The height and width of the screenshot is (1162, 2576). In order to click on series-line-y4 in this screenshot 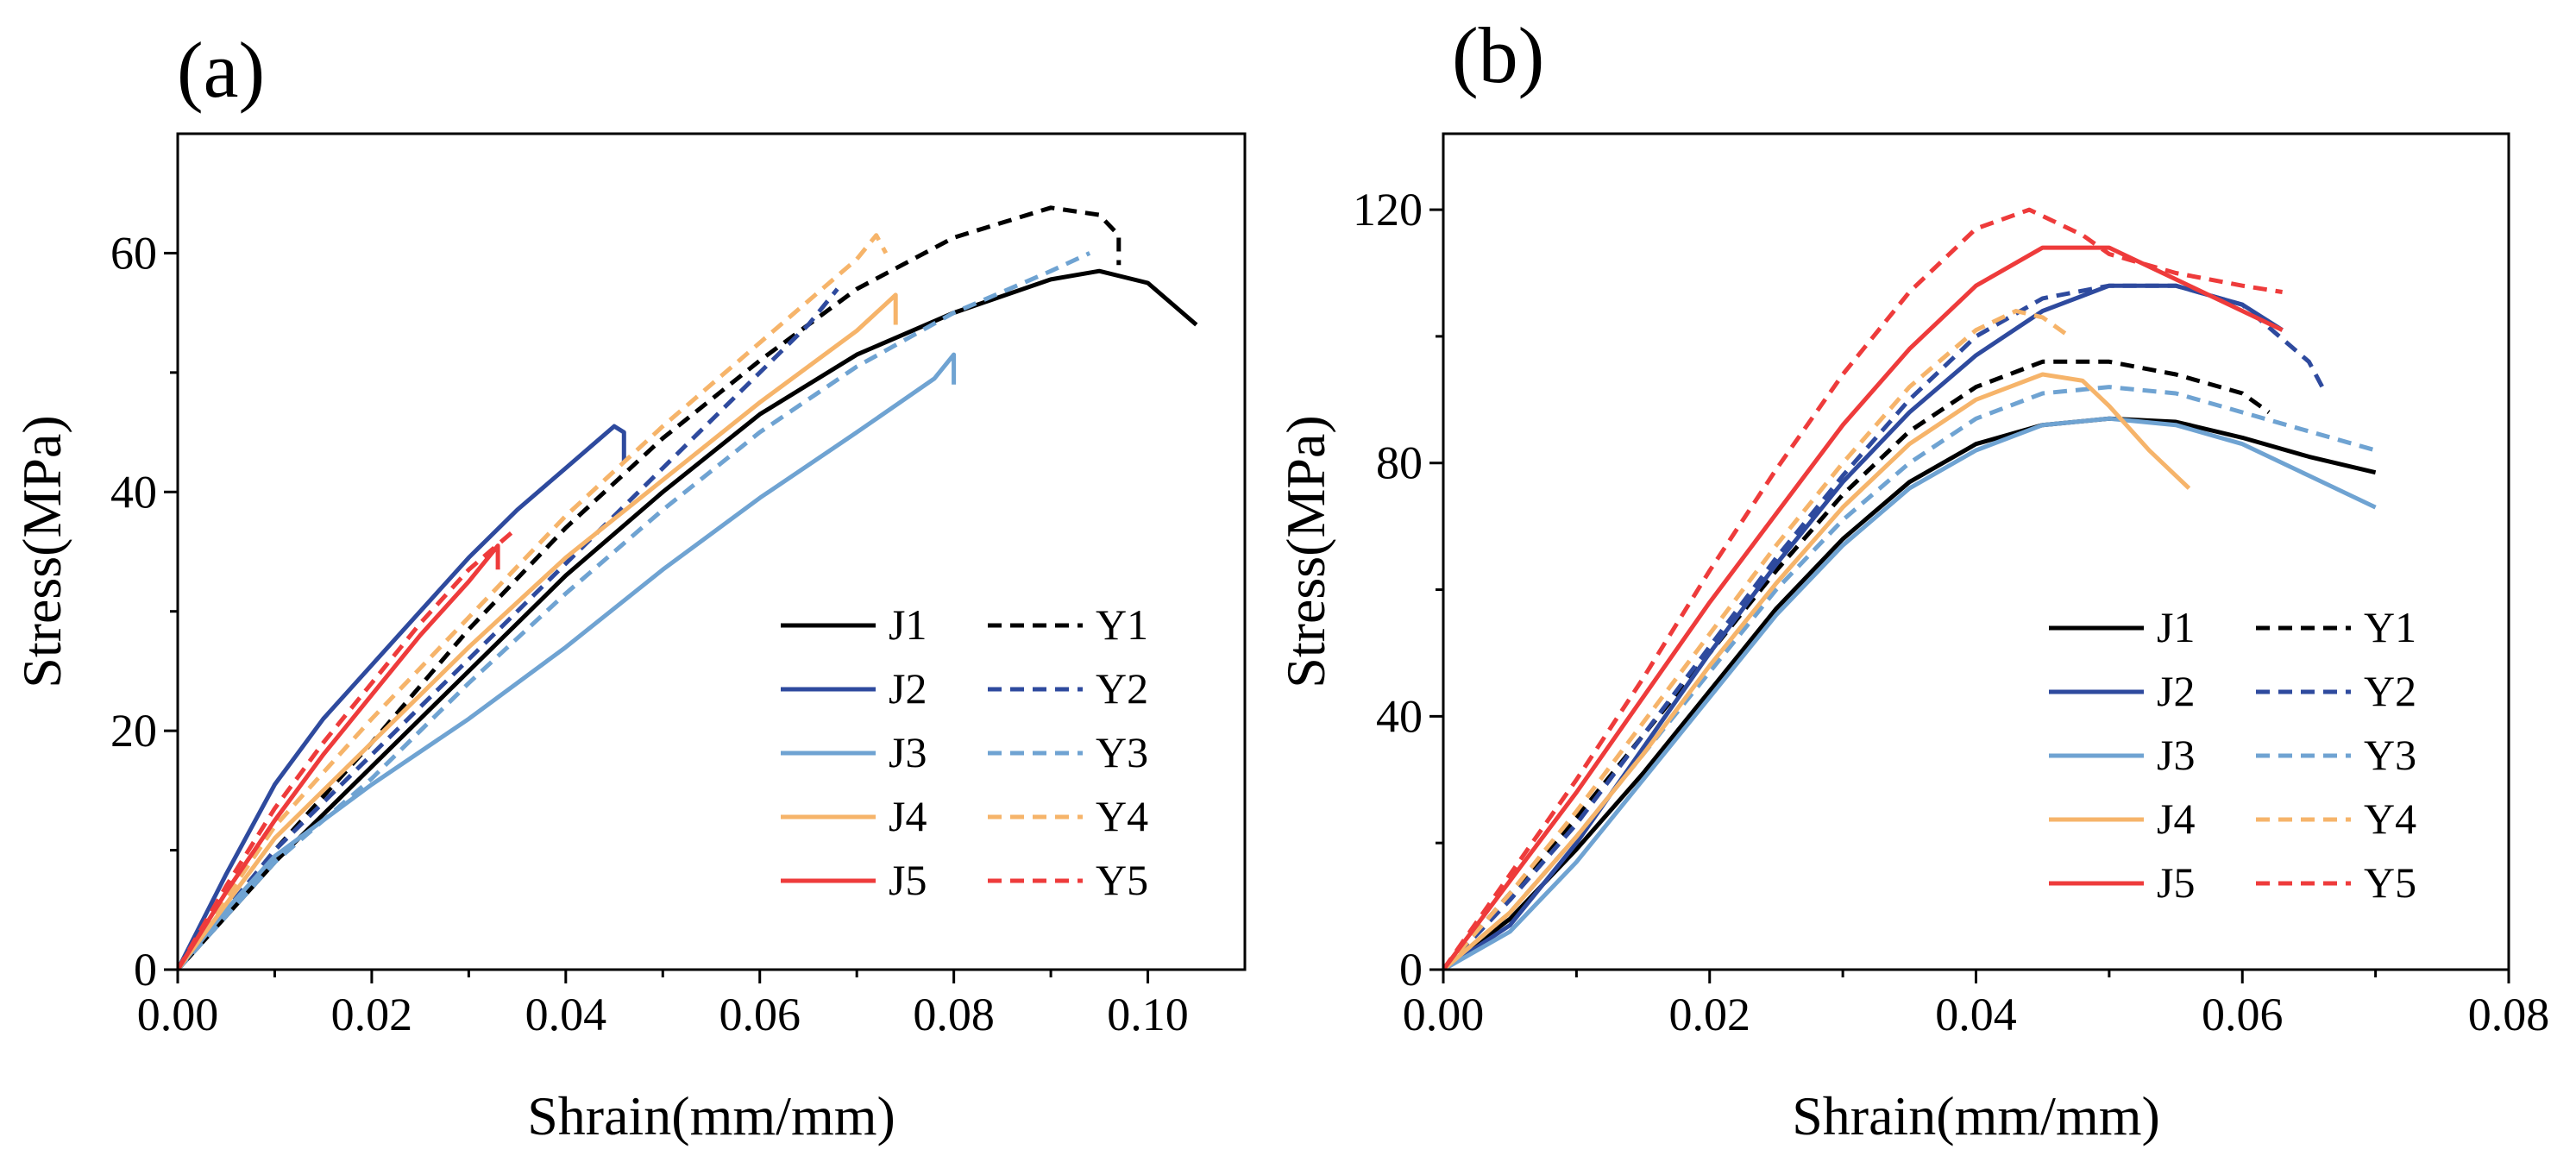, I will do `click(1757, 639)`.